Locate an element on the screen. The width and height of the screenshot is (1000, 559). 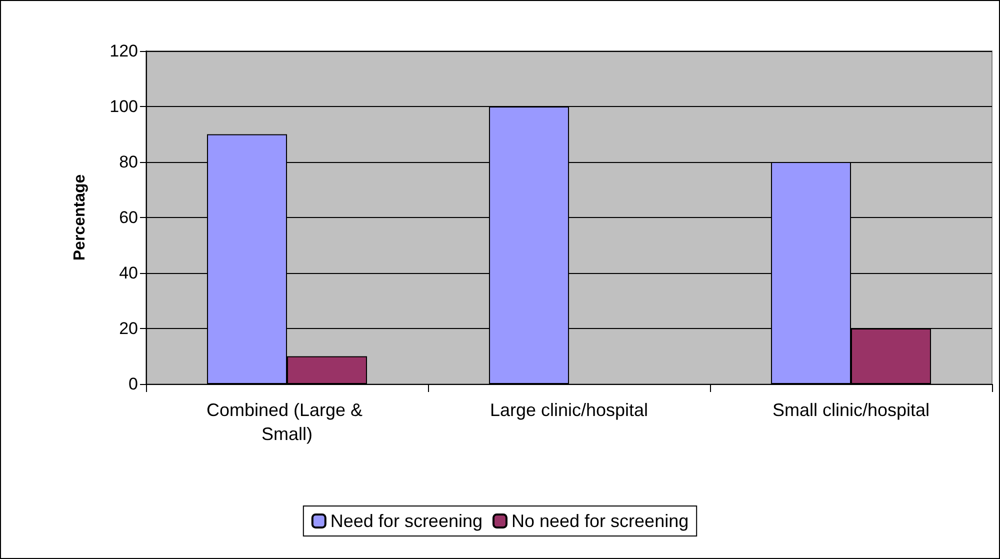
y-tick-label: 20 is located at coordinates (128, 328).